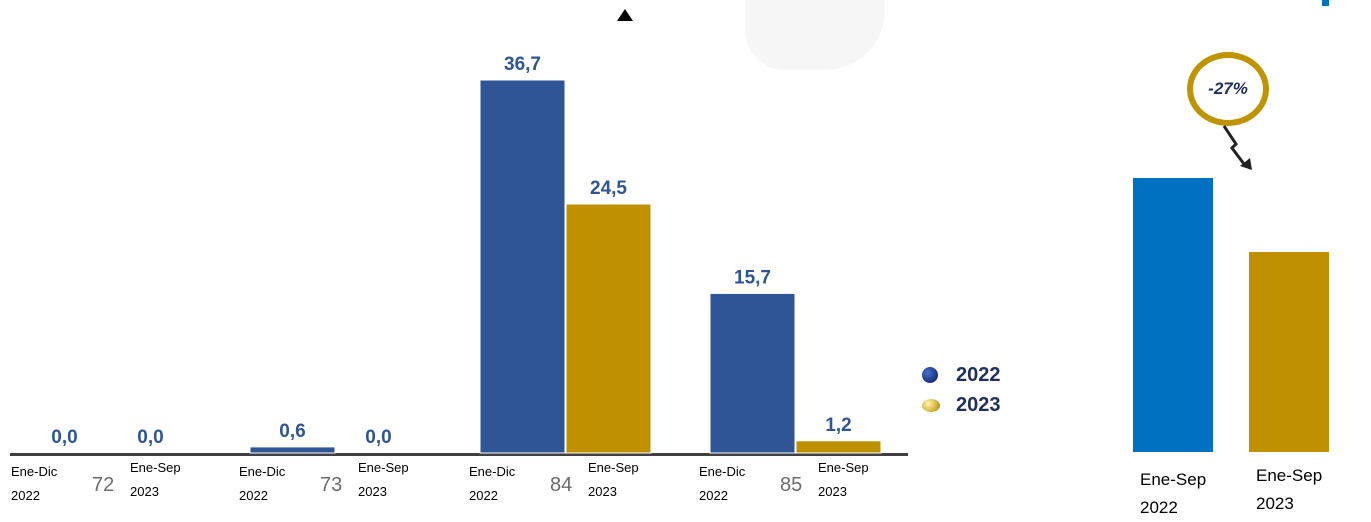 This screenshot has height=522, width=1371. What do you see at coordinates (561, 485) in the screenshot?
I see `category-number-84: 84` at bounding box center [561, 485].